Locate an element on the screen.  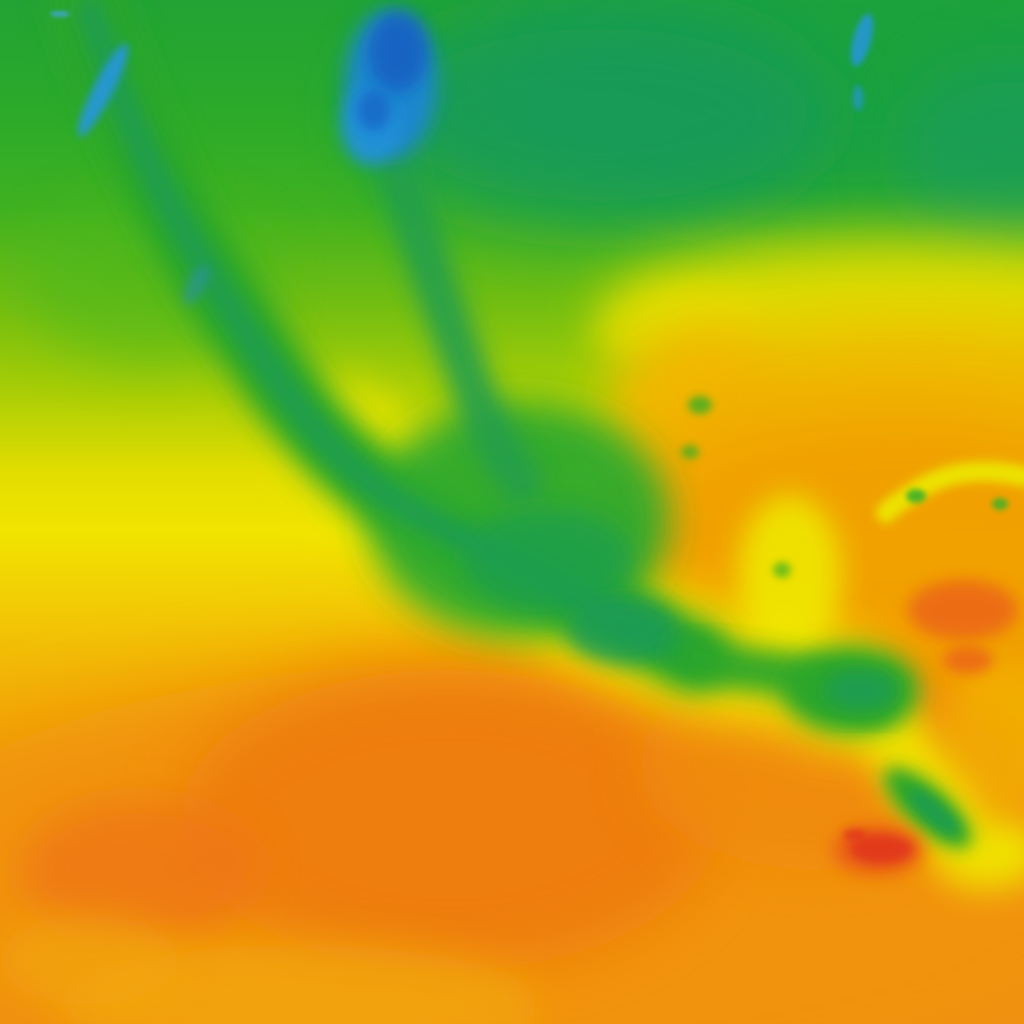
ridge-blue-hint-north is located at coordinates (196, 285).